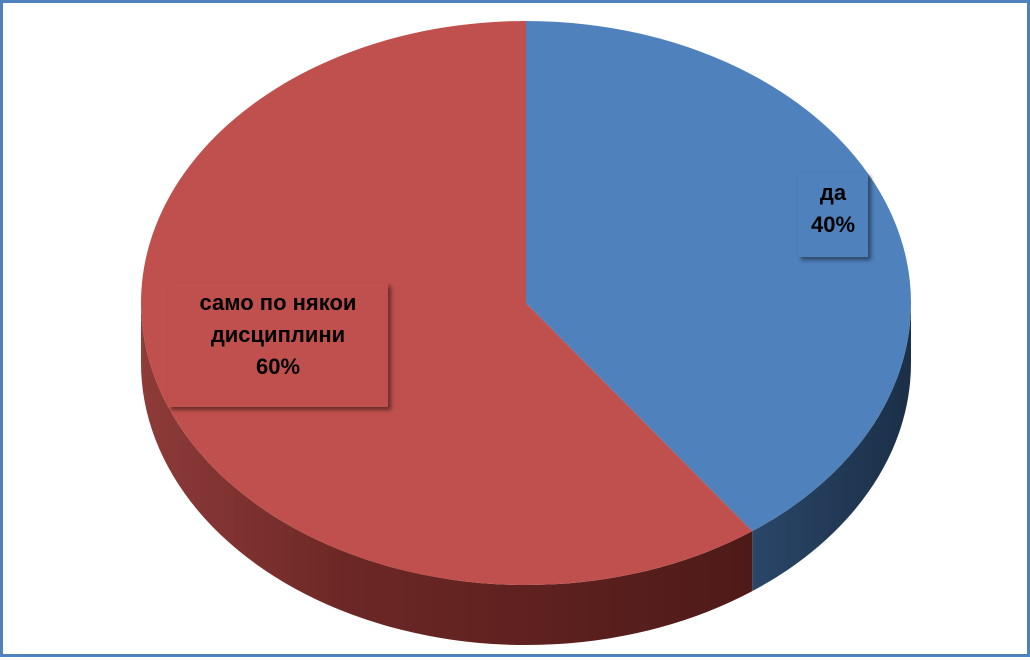  Describe the element at coordinates (278, 334) in the screenshot. I see `slice-label-text-line-2: дисциплини` at that location.